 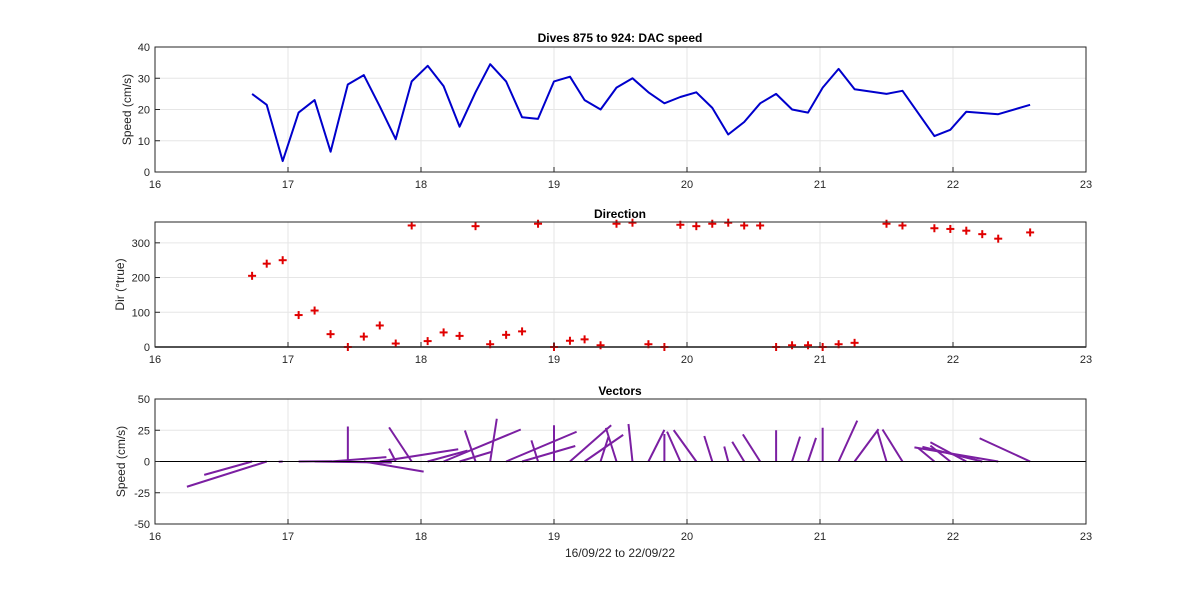 What do you see at coordinates (144, 111) in the screenshot?
I see `y-tick-label: 20` at bounding box center [144, 111].